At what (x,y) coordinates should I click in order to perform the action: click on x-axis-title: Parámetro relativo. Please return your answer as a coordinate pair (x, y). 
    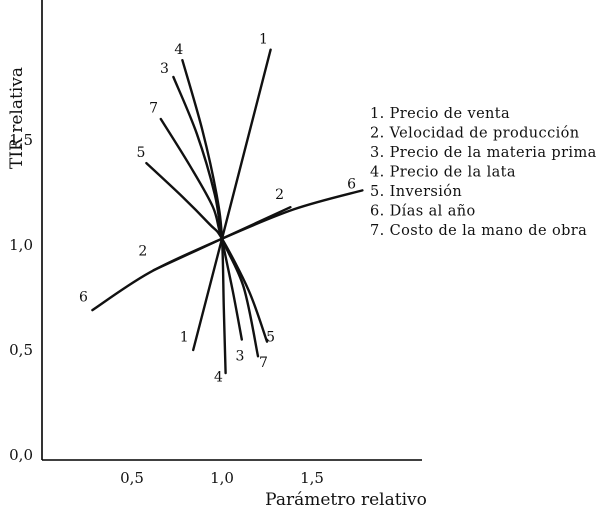
    Looking at the image, I should click on (346, 500).